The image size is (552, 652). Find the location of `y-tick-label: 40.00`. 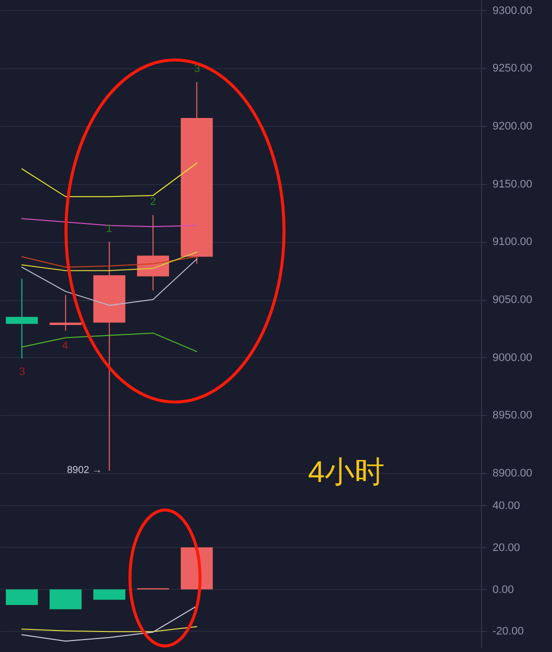

y-tick-label: 40.00 is located at coordinates (506, 506).